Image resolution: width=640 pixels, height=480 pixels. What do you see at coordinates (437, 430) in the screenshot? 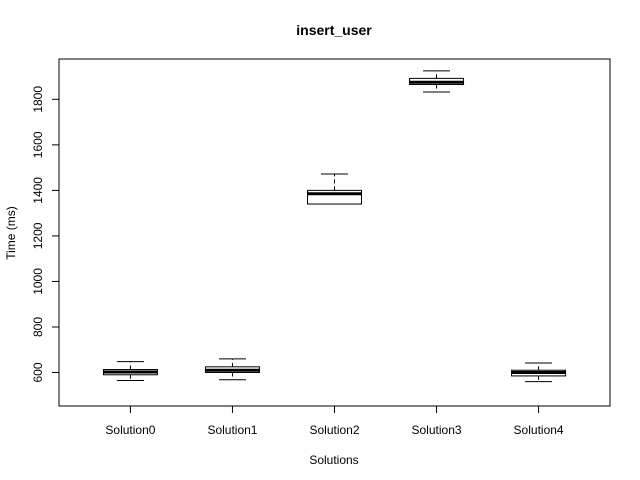
I see `x-tick-label: Solution3` at bounding box center [437, 430].